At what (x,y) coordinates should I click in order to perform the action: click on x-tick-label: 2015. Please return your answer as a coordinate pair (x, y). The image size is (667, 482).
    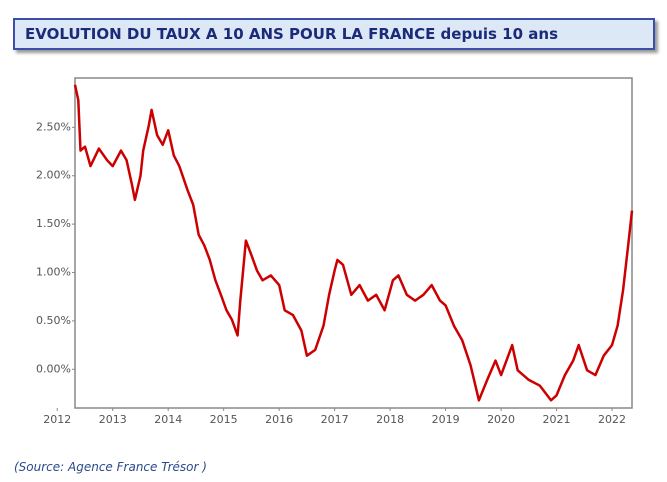
    Looking at the image, I should click on (224, 419).